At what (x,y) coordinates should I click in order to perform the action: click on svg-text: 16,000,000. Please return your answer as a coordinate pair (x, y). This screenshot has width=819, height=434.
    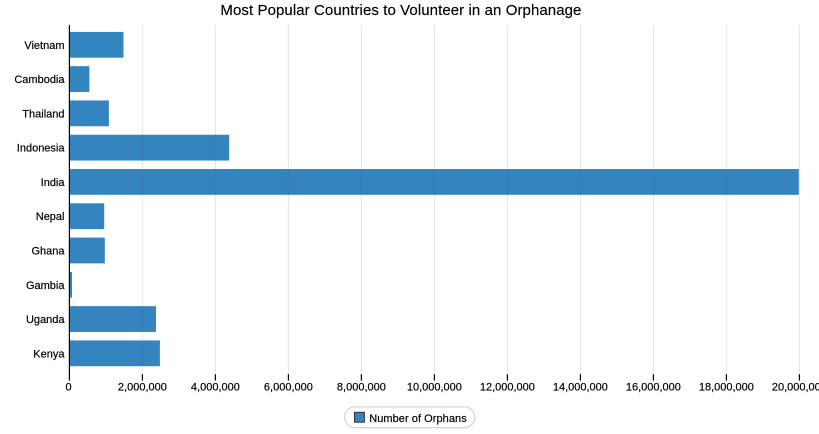
    Looking at the image, I should click on (653, 388).